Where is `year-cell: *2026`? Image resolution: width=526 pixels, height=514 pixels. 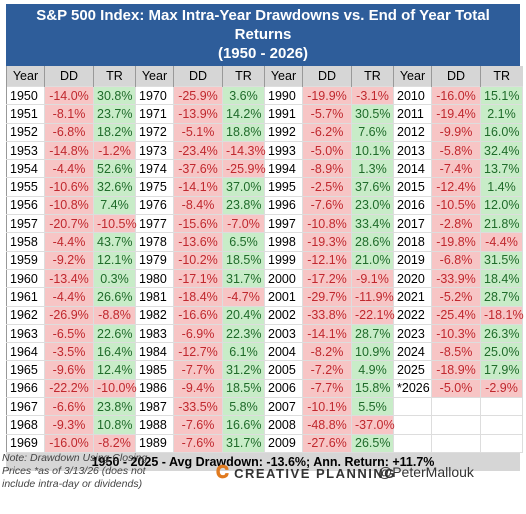
year-cell: *2026 is located at coordinates (412, 388).